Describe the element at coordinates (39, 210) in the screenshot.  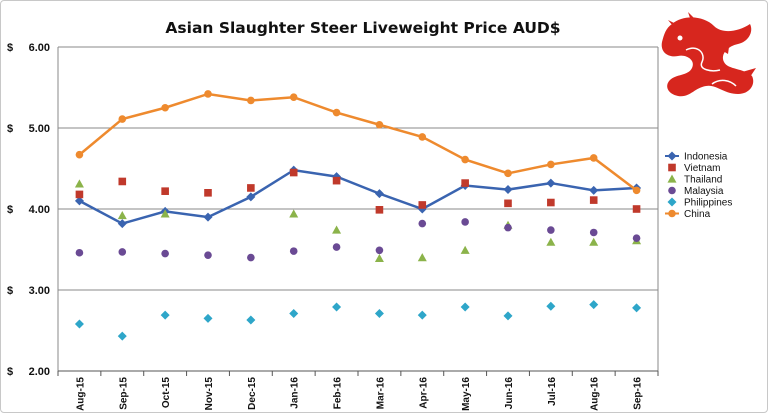
I see `y-tick-label: 4.00` at that location.